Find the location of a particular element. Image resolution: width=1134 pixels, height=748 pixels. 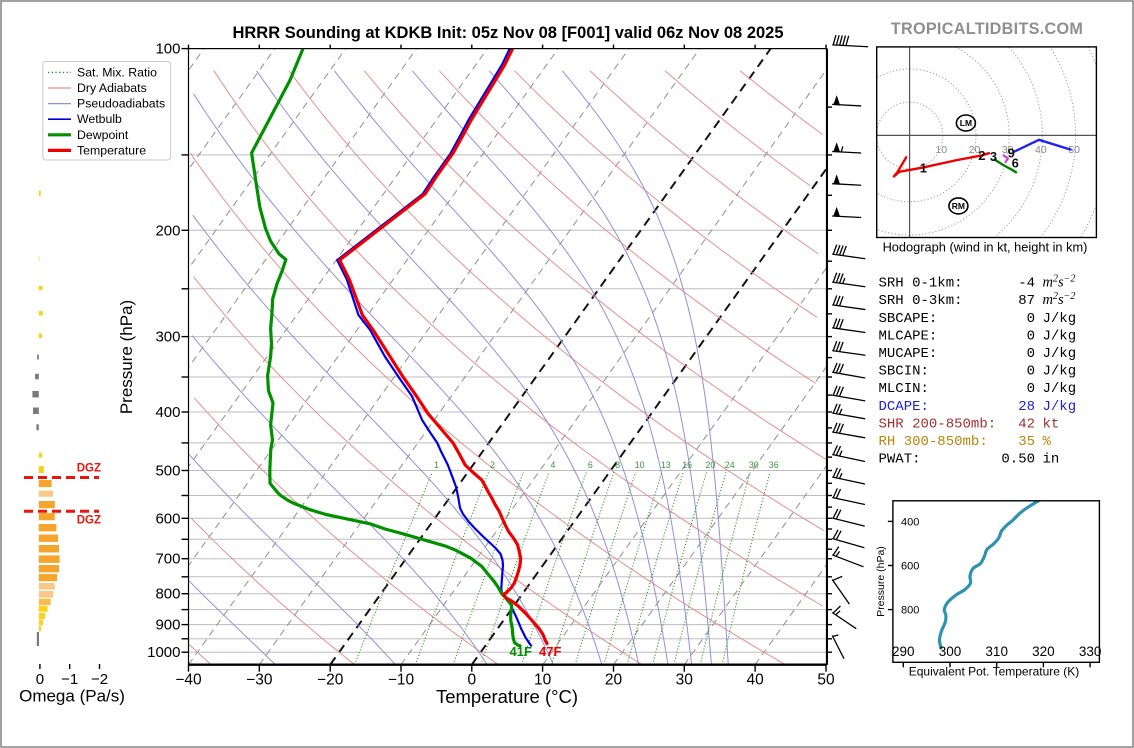

svg-text: 3 is located at coordinates (993, 156).